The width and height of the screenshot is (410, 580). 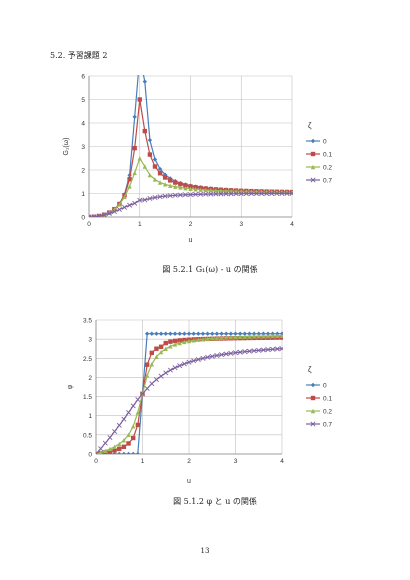 What do you see at coordinates (189, 461) in the screenshot?
I see `x-tick-label: 2` at bounding box center [189, 461].